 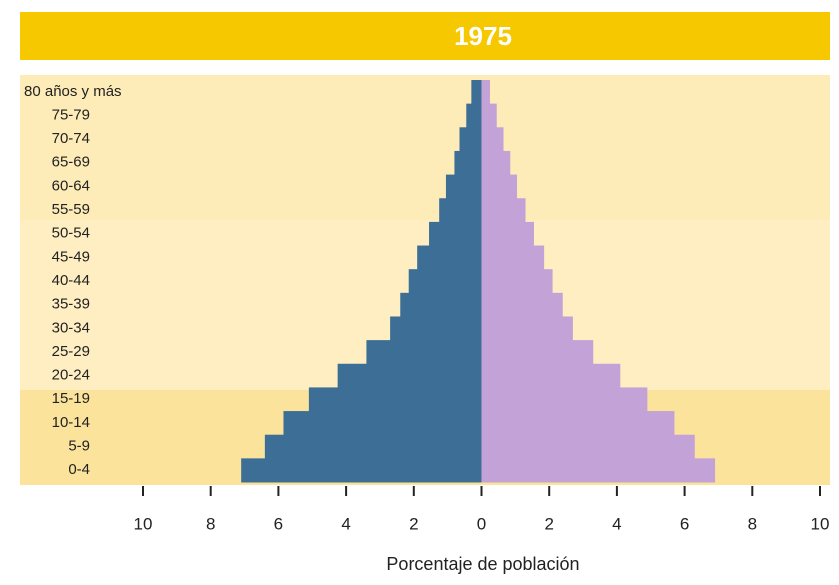 What do you see at coordinates (482, 564) in the screenshot?
I see `x-axis-title: Porcentaje de población` at bounding box center [482, 564].